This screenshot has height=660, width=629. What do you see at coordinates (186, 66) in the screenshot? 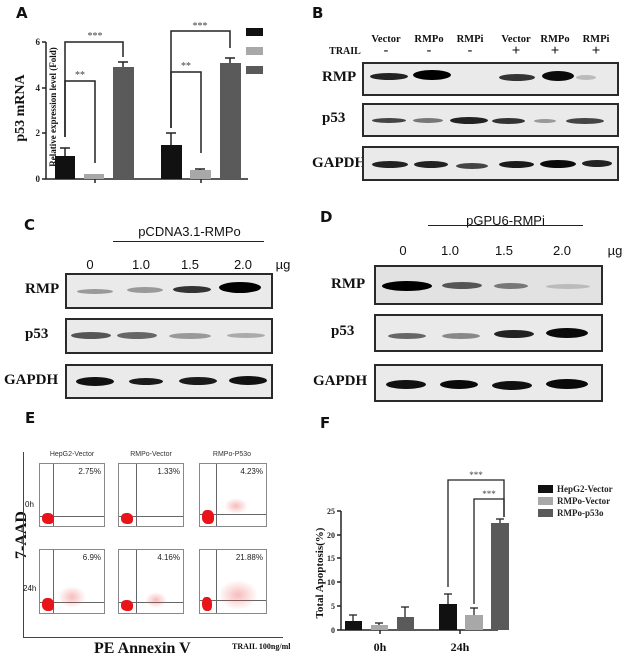
I see `a-sig-3: **` at bounding box center [186, 66].